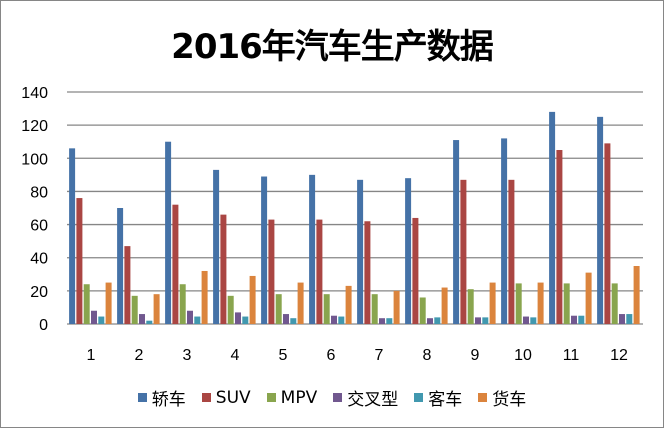 The height and width of the screenshot is (428, 664). Describe the element at coordinates (456, 232) in the screenshot. I see `bar-轿车-9` at that location.